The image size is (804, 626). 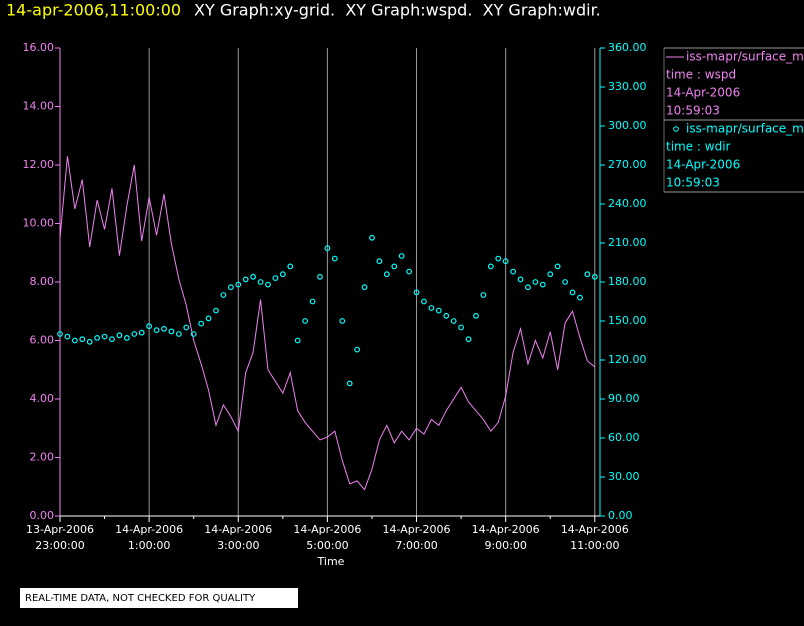 I want to click on notice: REAL-TIME DATA, NOT CHECKED FOR QUALITY, so click(x=140, y=598).